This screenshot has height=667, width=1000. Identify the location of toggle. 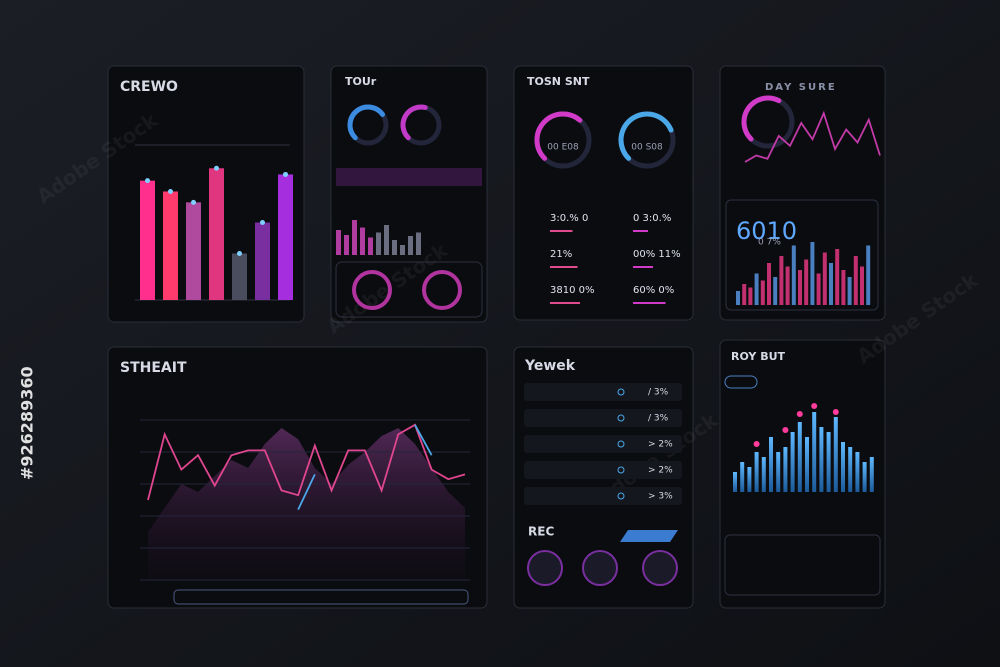
(741, 382).